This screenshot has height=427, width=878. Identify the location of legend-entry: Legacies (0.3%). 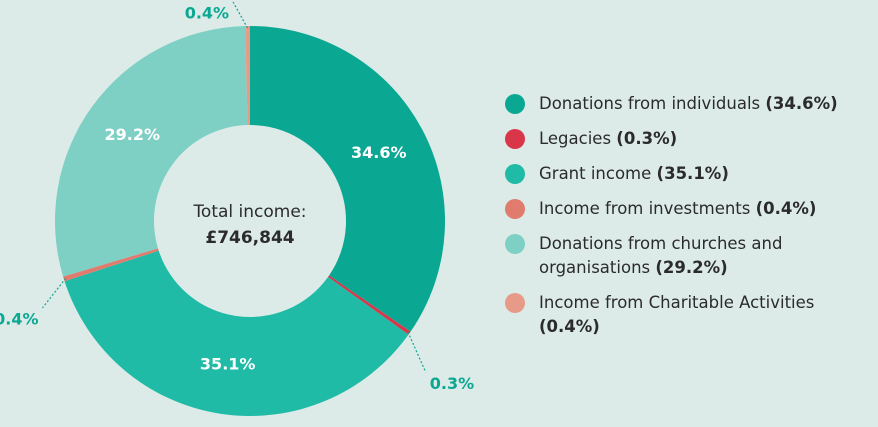
(677, 139).